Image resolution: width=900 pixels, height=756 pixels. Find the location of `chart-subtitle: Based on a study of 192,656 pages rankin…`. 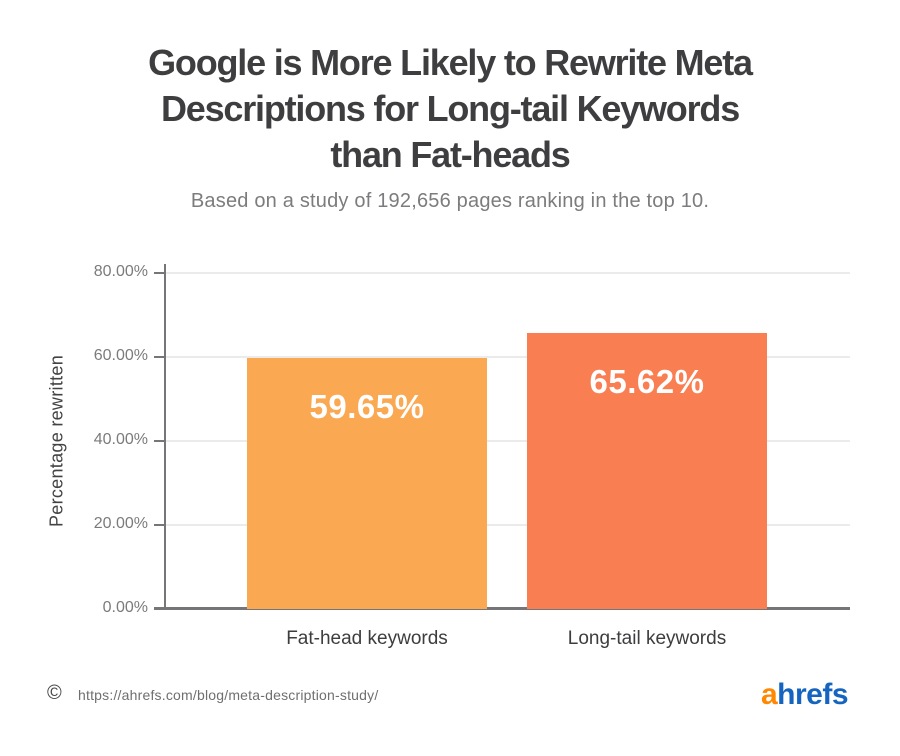

chart-subtitle: Based on a study of 192,656 pages rankin… is located at coordinates (450, 201).